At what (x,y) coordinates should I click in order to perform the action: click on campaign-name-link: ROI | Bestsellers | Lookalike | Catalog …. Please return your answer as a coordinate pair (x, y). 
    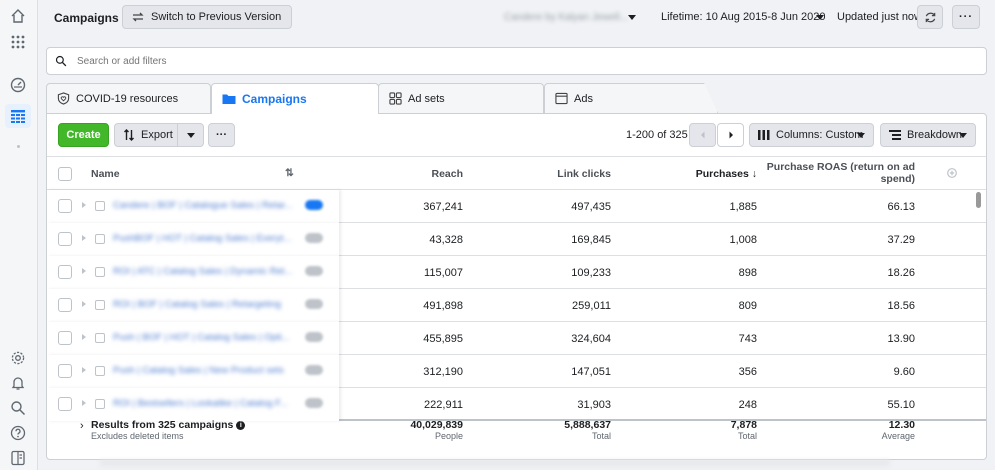
    Looking at the image, I should click on (200, 403).